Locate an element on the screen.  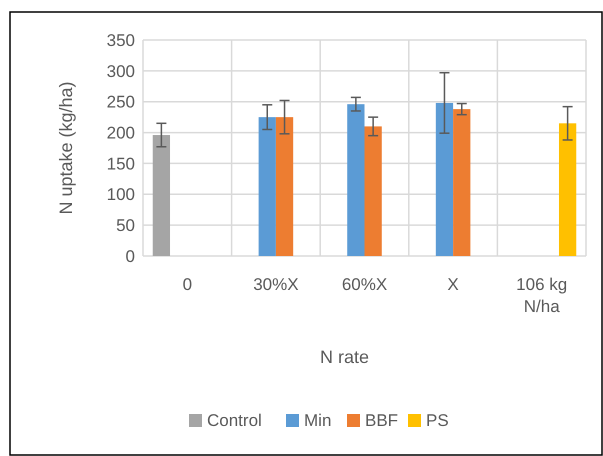
legend-label: PS is located at coordinates (437, 420).